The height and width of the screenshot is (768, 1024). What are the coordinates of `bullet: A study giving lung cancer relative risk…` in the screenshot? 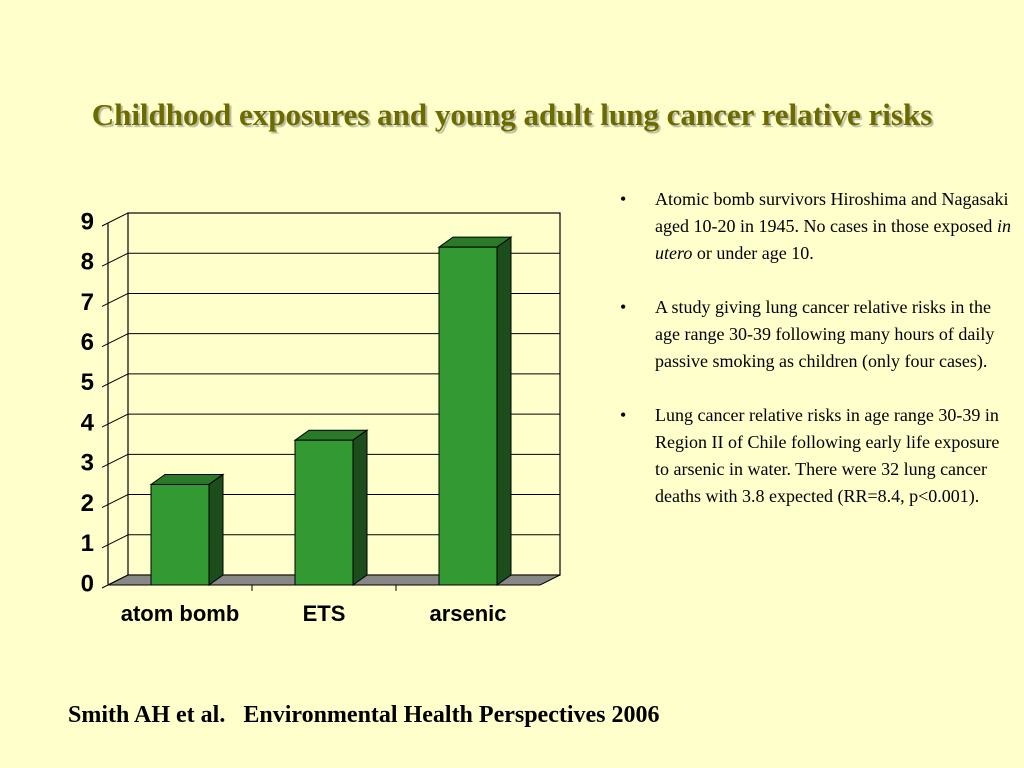 It's located at (817, 334).